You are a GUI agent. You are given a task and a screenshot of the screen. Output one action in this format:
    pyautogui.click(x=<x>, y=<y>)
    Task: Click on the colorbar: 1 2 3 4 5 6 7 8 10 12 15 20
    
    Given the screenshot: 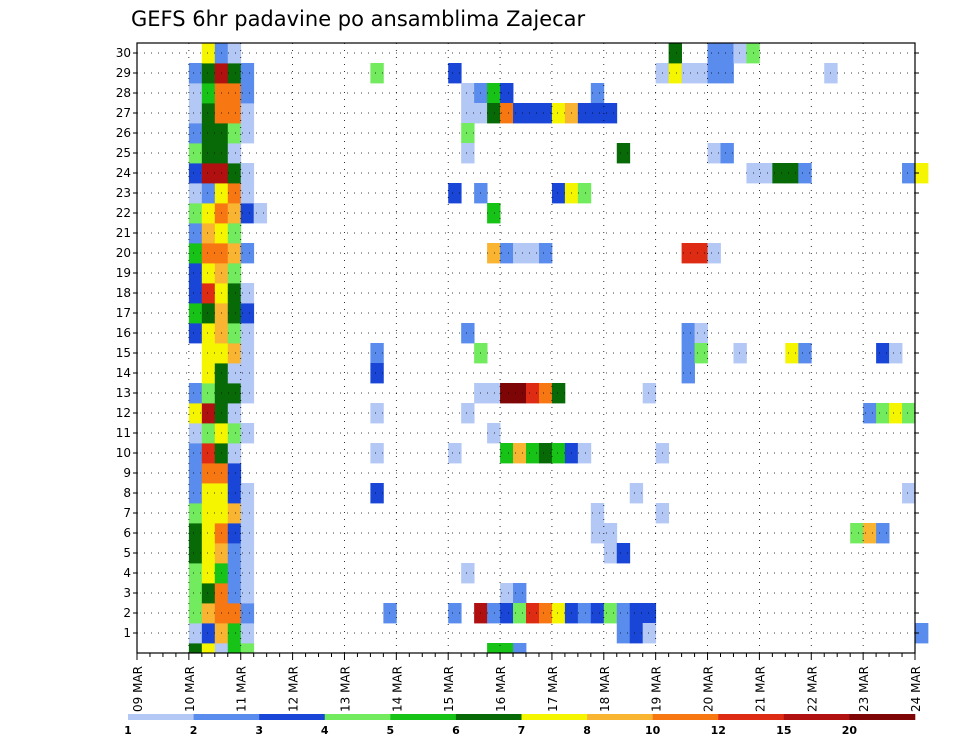 What is the action you would take?
    pyautogui.click(x=520, y=725)
    